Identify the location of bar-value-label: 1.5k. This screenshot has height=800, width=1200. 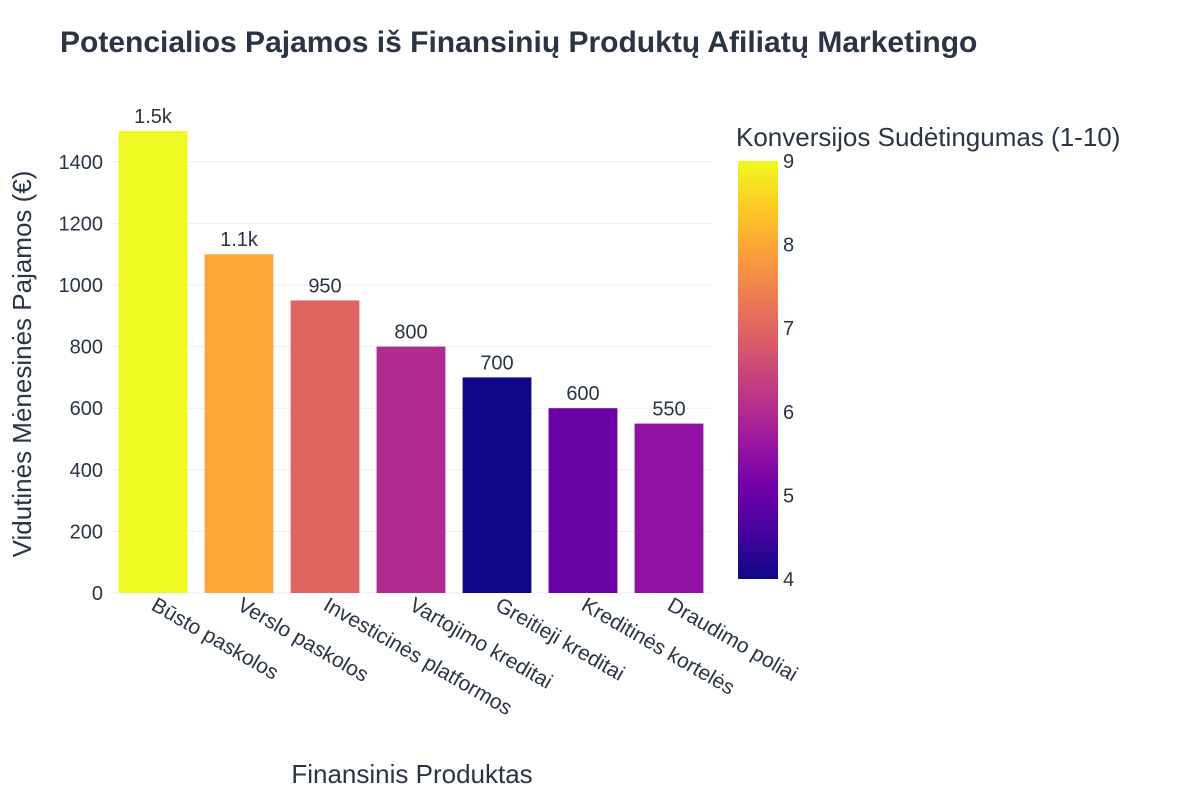
(153, 117).